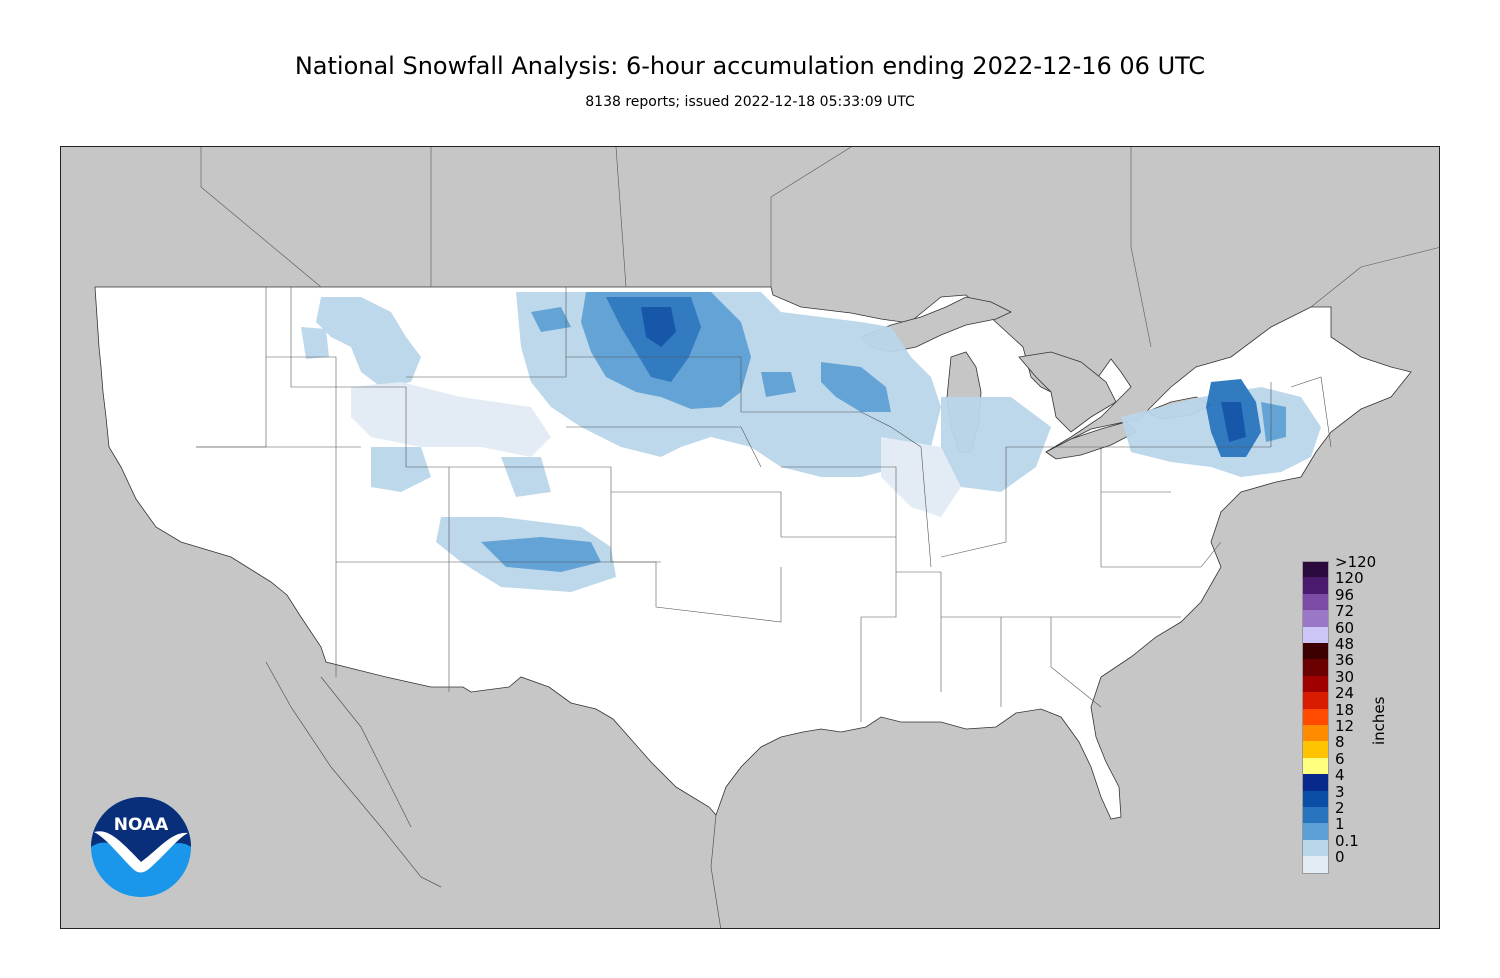 The height and width of the screenshot is (978, 1500). I want to click on legend-label-5: 48, so click(1345, 644).